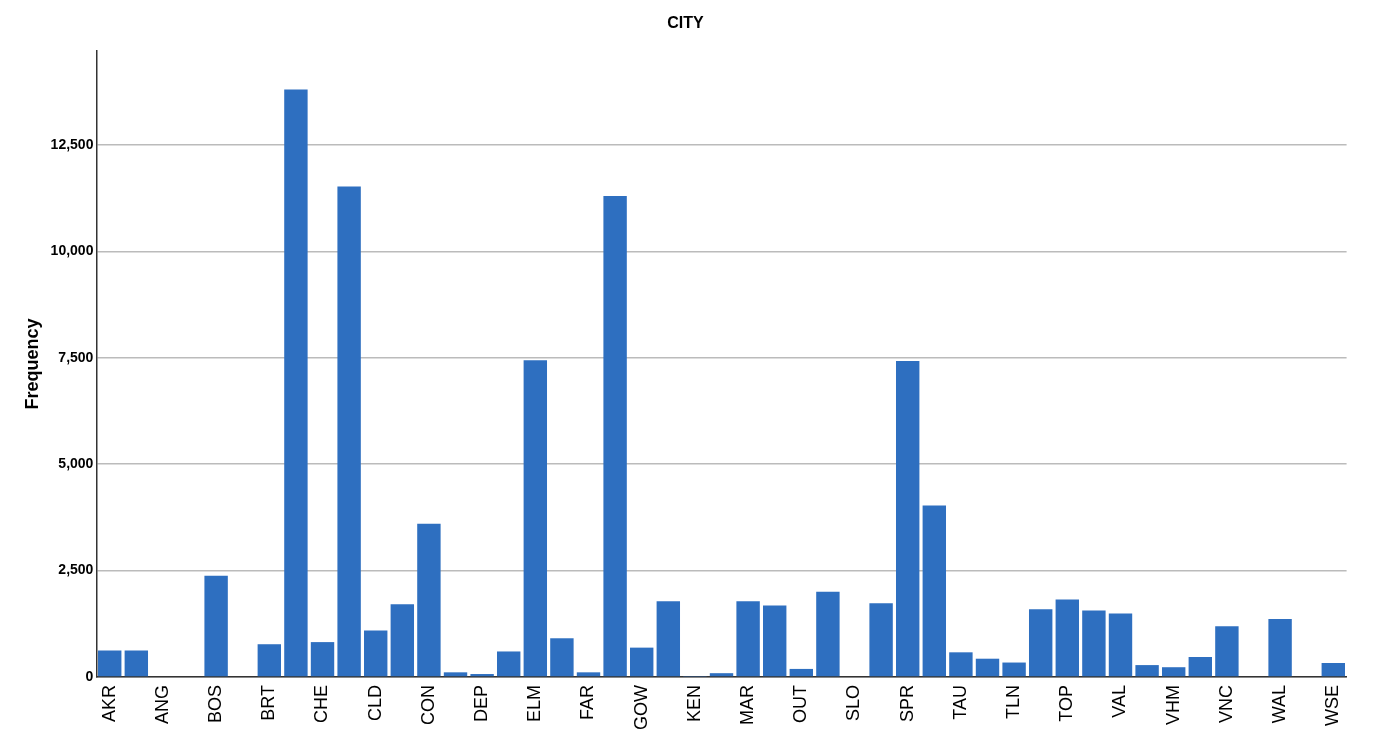 This screenshot has width=1377, height=749. Describe the element at coordinates (31, 364) in the screenshot. I see `y-axis-title: Frequency` at that location.